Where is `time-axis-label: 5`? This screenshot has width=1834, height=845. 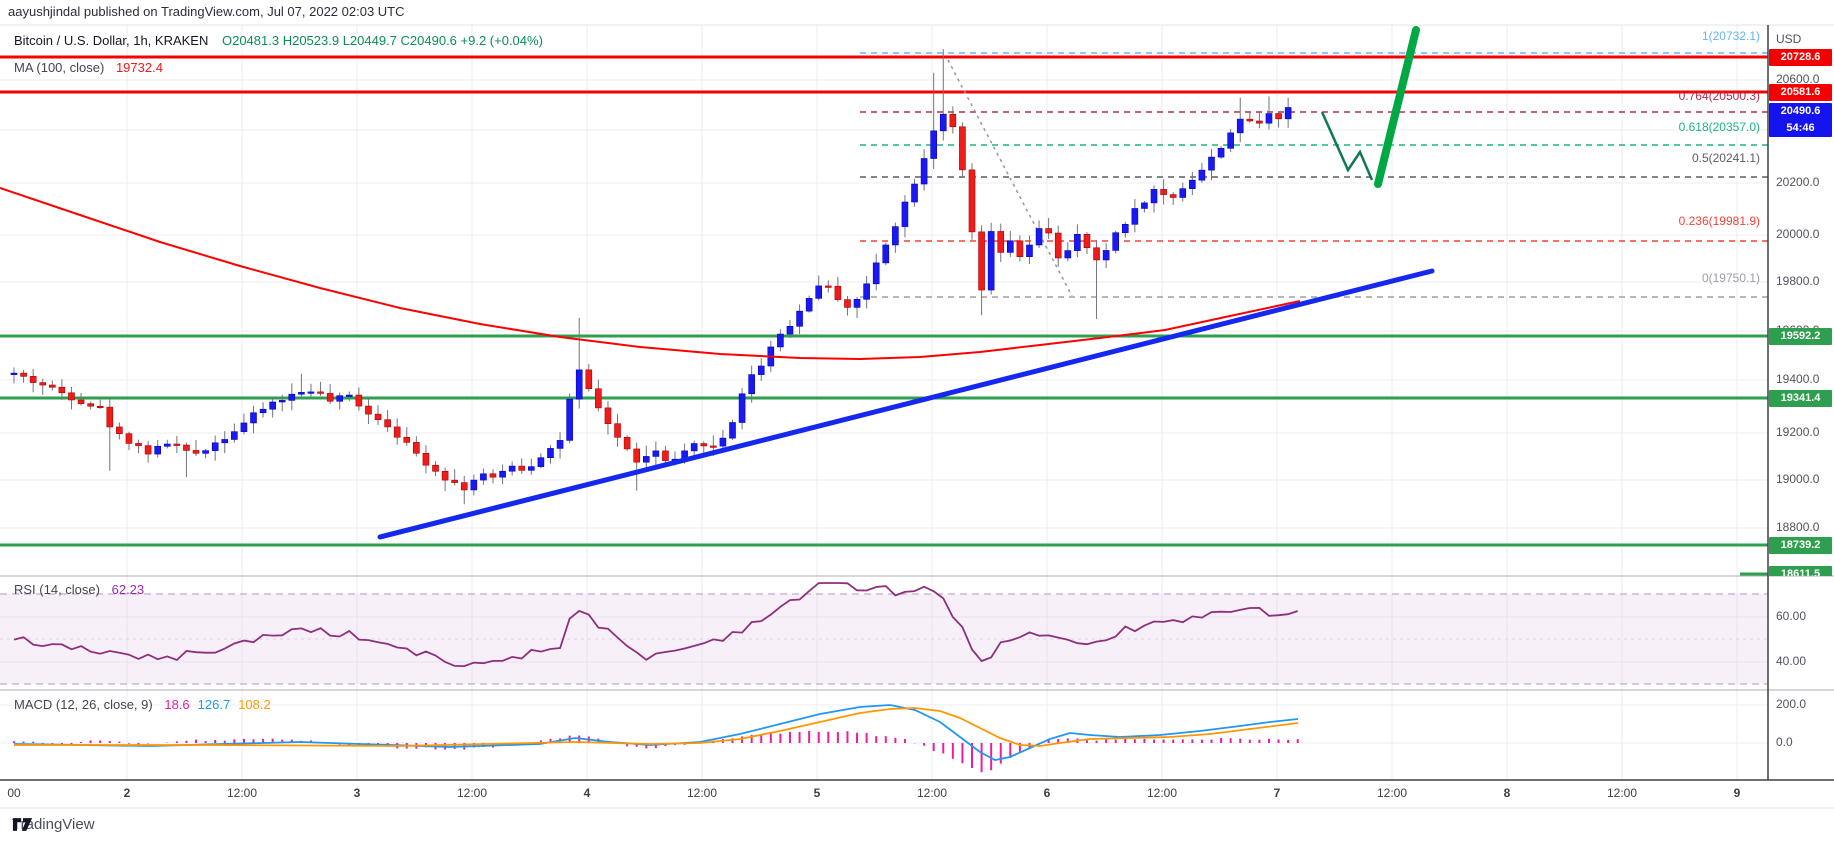
time-axis-label: 5 is located at coordinates (817, 793).